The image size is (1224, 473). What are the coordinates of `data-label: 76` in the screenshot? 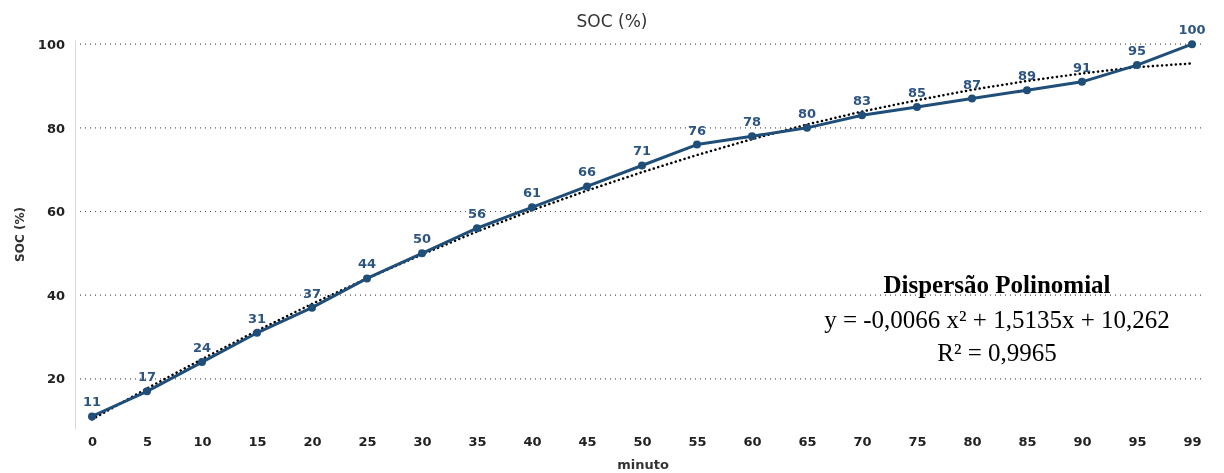 It's located at (697, 130).